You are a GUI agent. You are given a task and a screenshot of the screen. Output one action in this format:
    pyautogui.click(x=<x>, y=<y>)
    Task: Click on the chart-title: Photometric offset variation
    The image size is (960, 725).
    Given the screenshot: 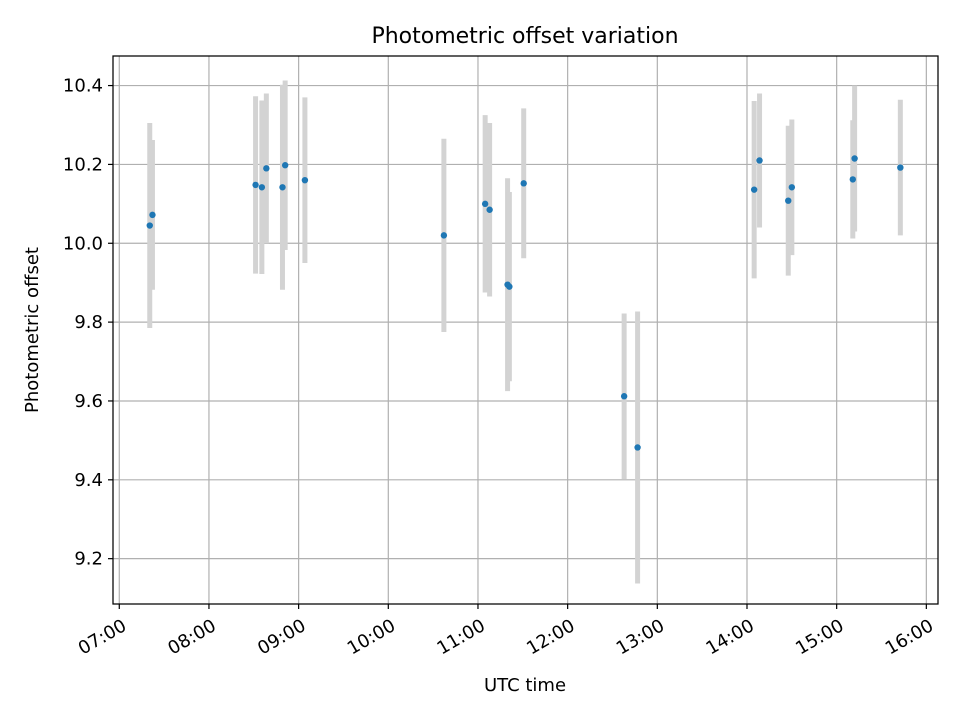 What is the action you would take?
    pyautogui.click(x=524, y=36)
    